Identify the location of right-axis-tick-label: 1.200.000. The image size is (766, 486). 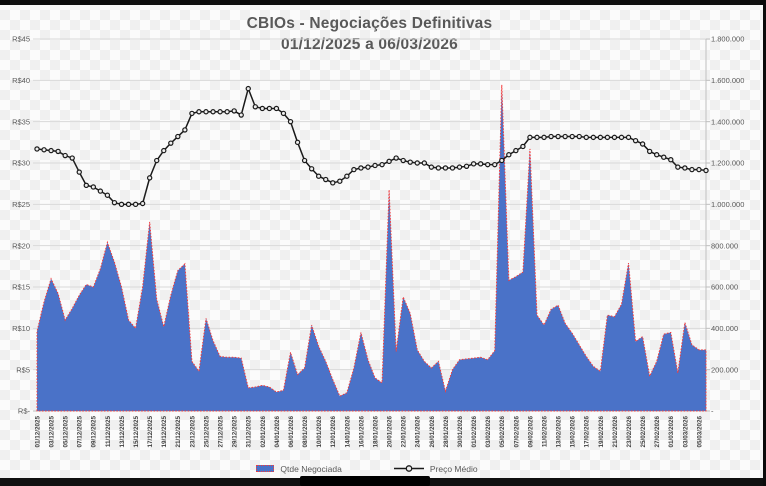
(727, 163).